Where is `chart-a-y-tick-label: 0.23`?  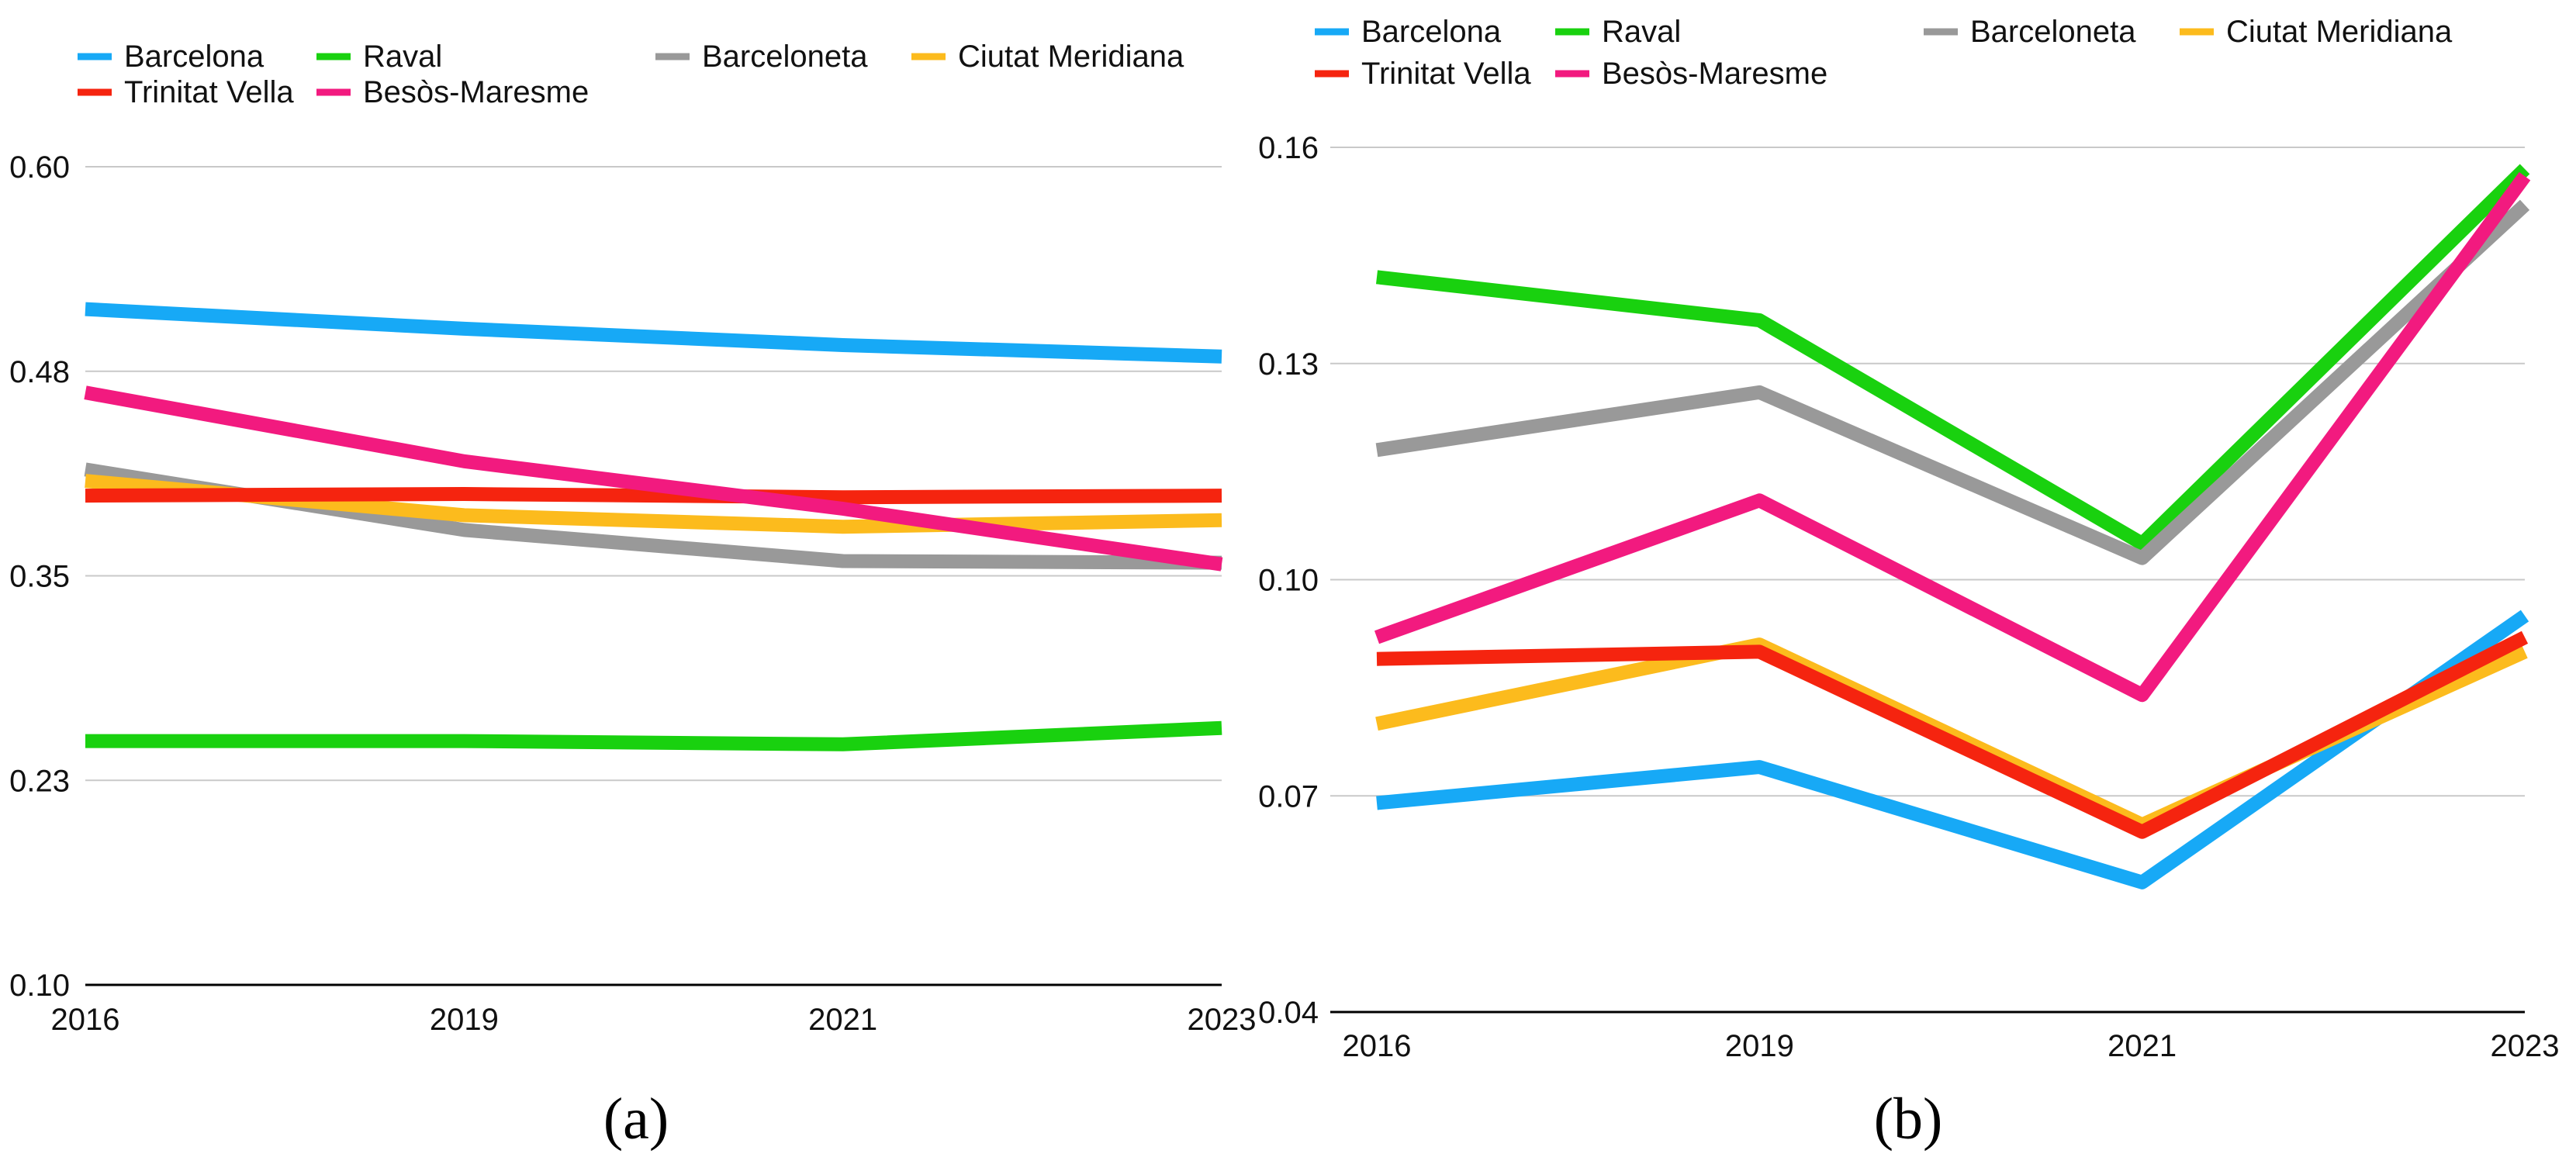 chart-a-y-tick-label: 0.23 is located at coordinates (39, 781).